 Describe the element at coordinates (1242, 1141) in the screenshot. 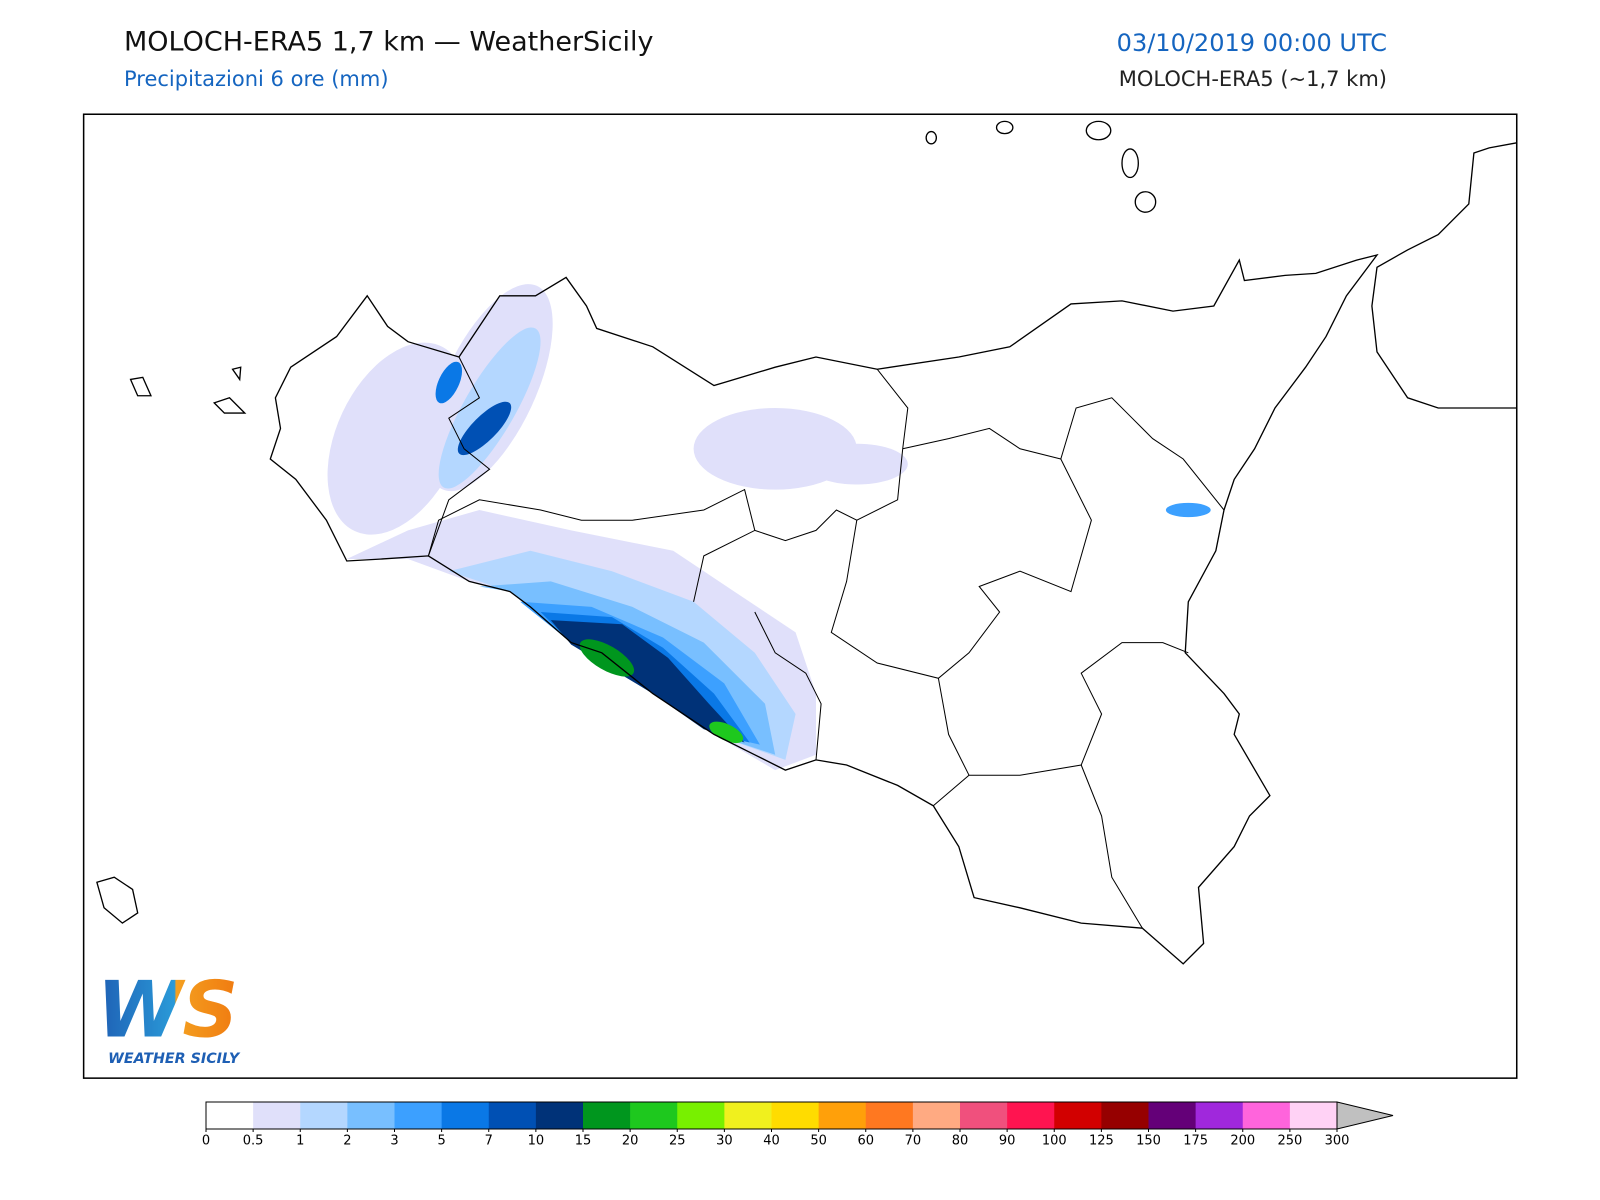

I see `colorbar-tick-label: 200` at that location.